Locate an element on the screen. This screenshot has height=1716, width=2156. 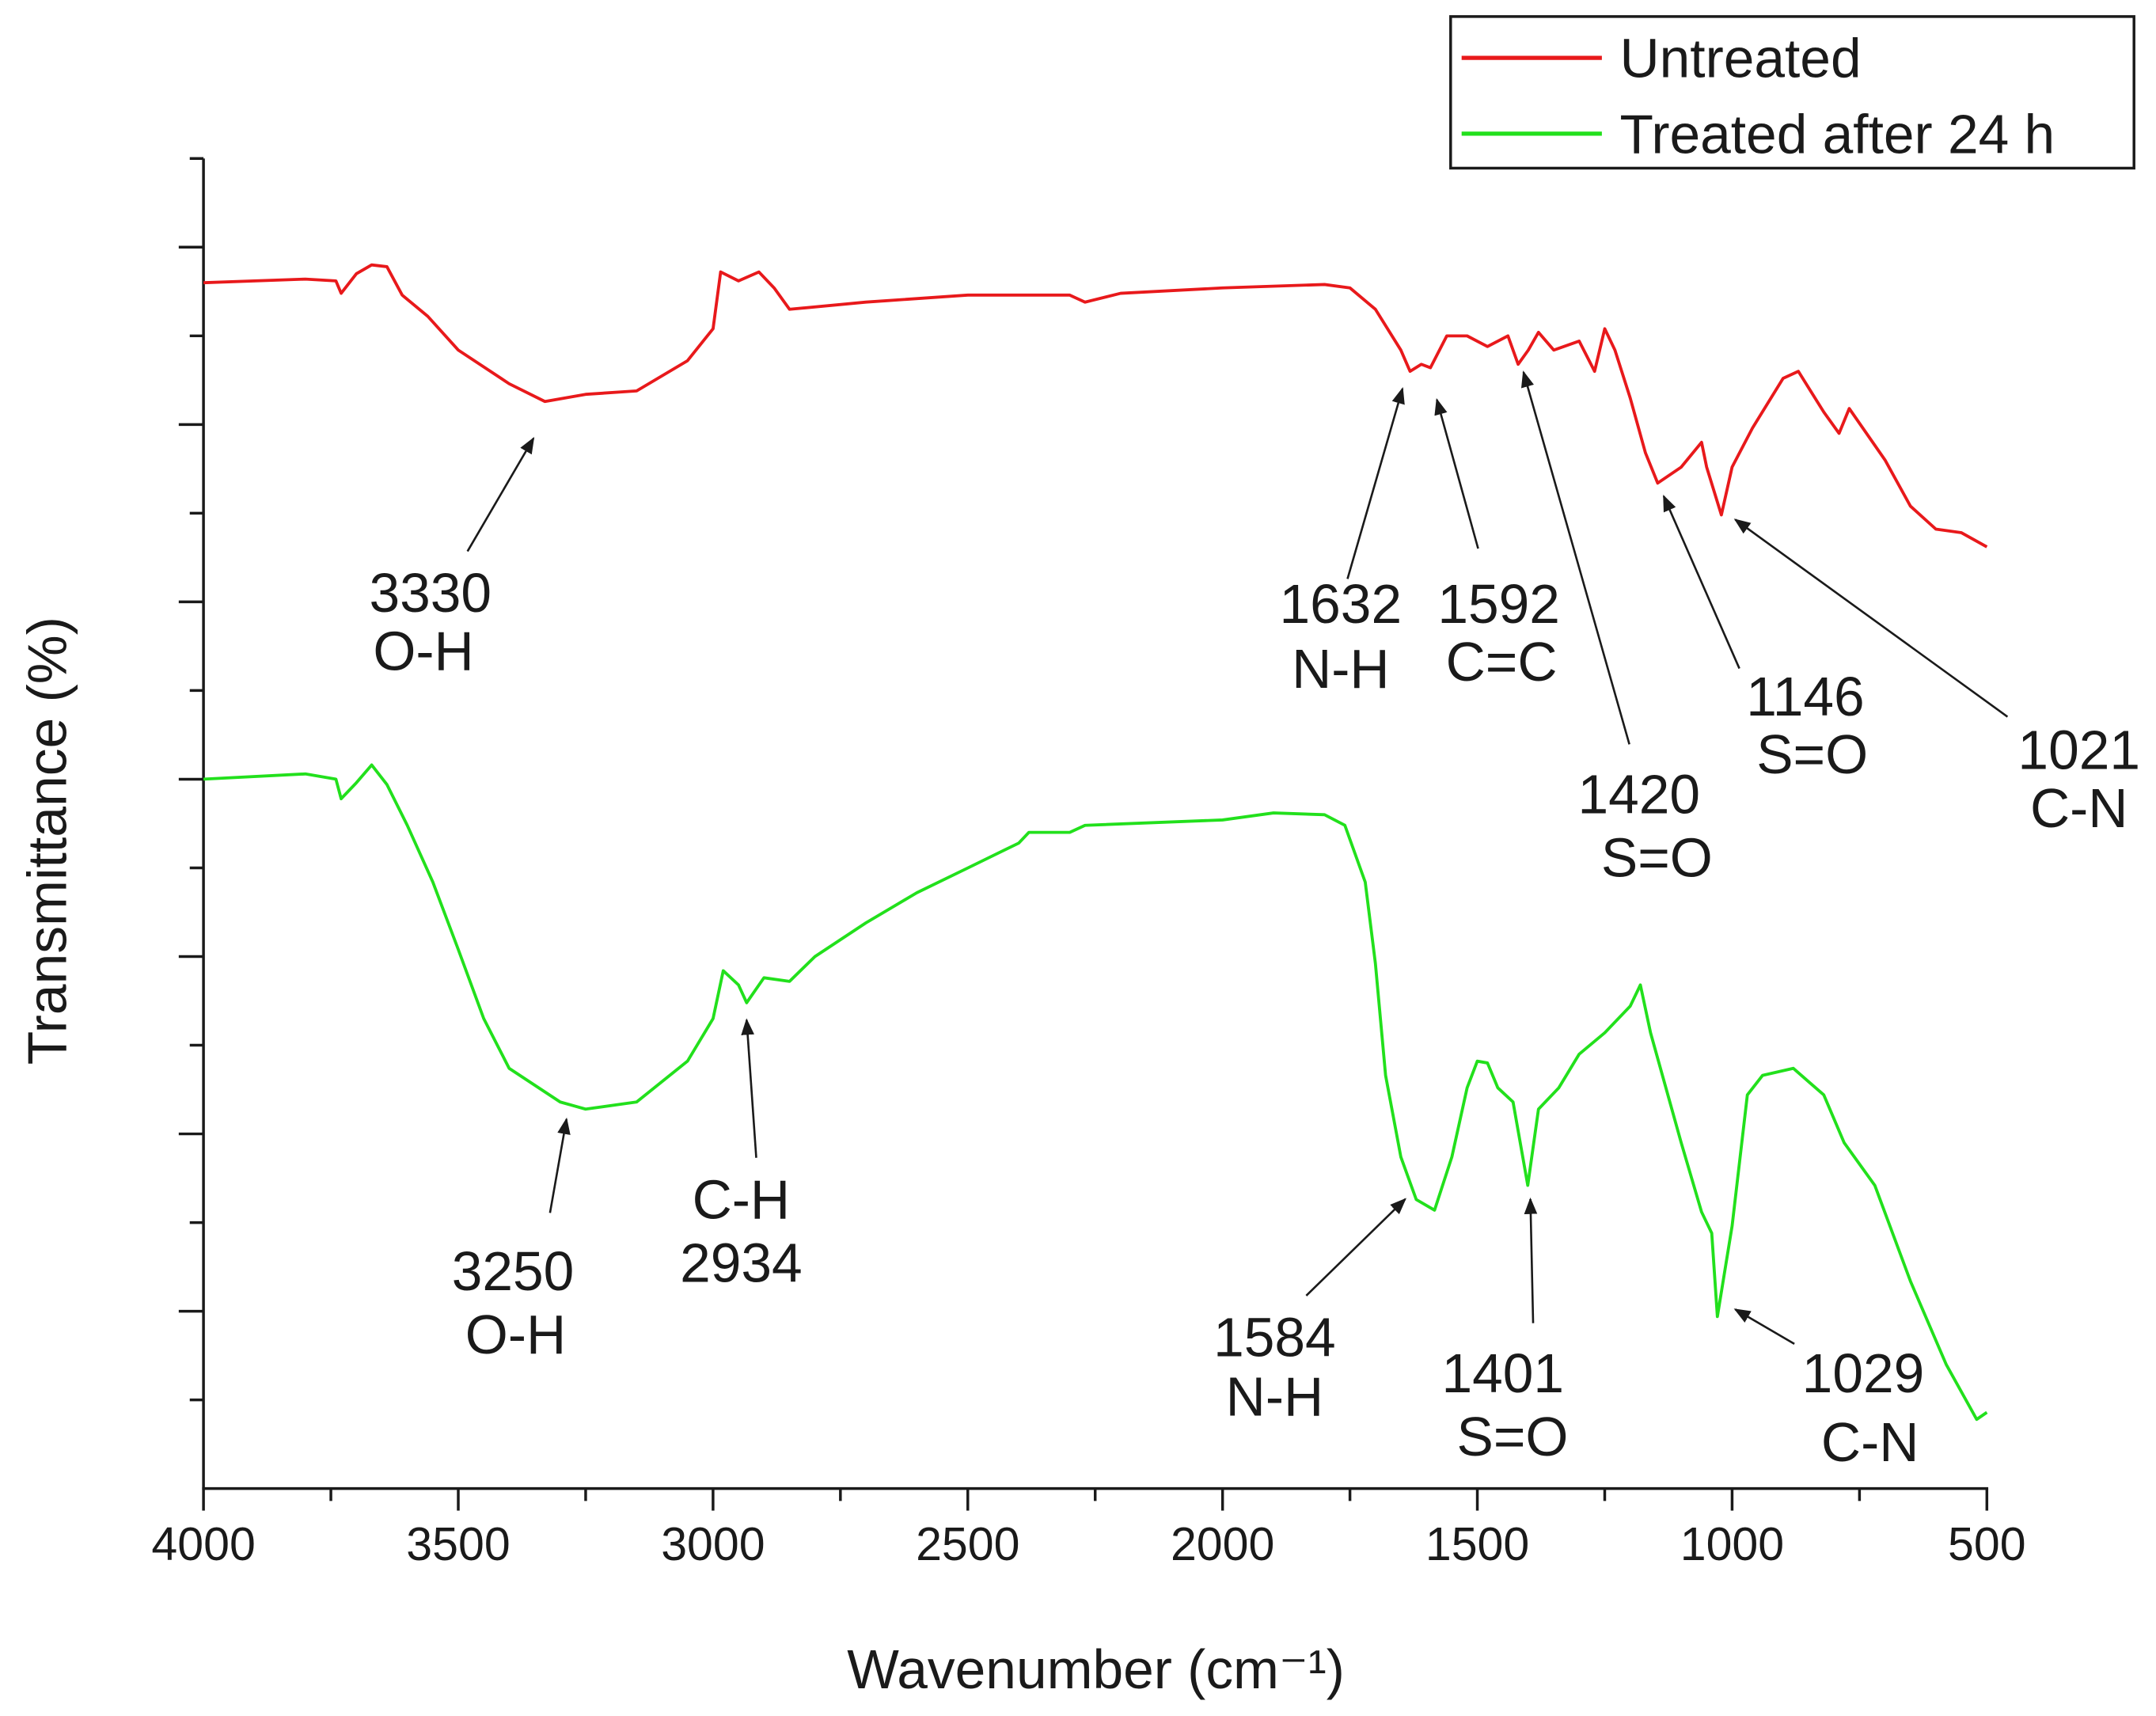
x-tick-label: 3500 is located at coordinates (458, 1544).